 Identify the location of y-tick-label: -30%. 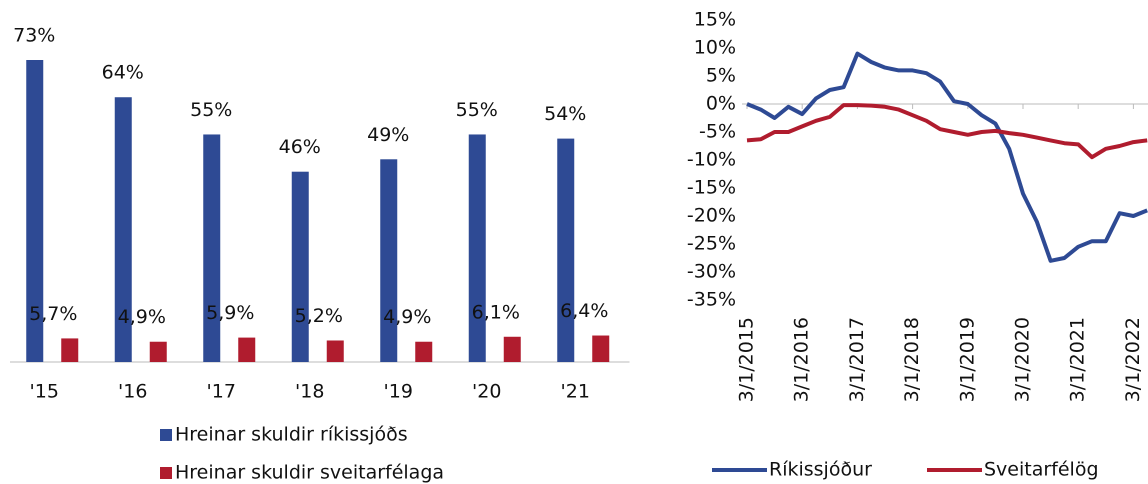
(711, 272).